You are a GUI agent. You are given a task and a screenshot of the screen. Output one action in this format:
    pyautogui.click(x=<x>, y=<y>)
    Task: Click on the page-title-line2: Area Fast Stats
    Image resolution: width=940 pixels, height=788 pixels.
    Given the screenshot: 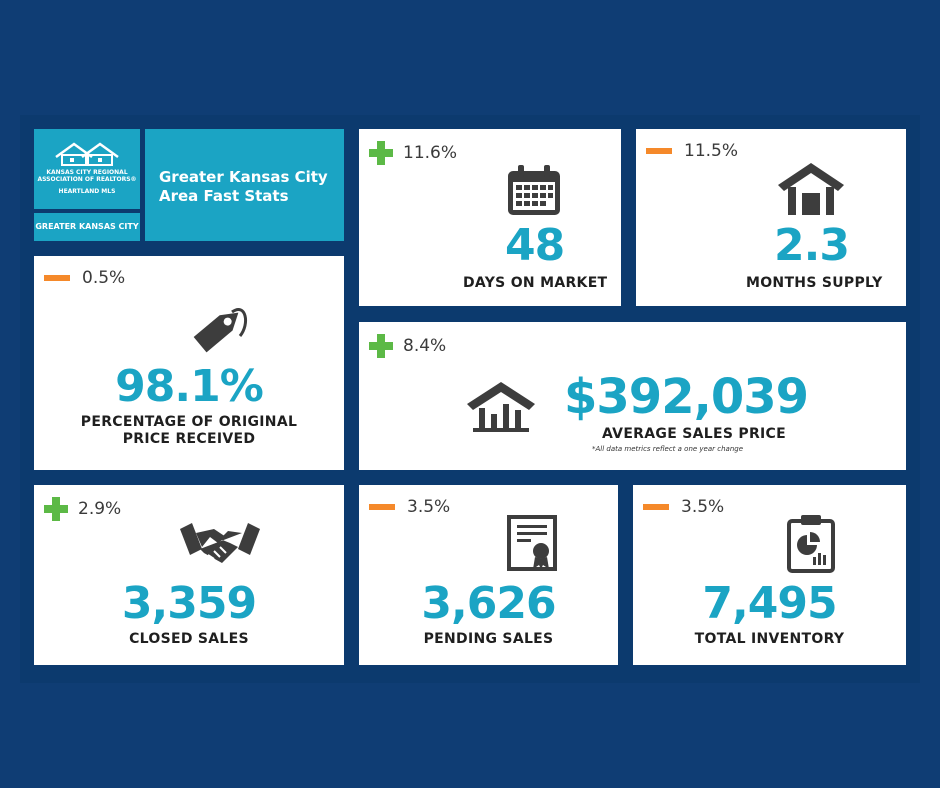 What is the action you would take?
    pyautogui.click(x=224, y=196)
    